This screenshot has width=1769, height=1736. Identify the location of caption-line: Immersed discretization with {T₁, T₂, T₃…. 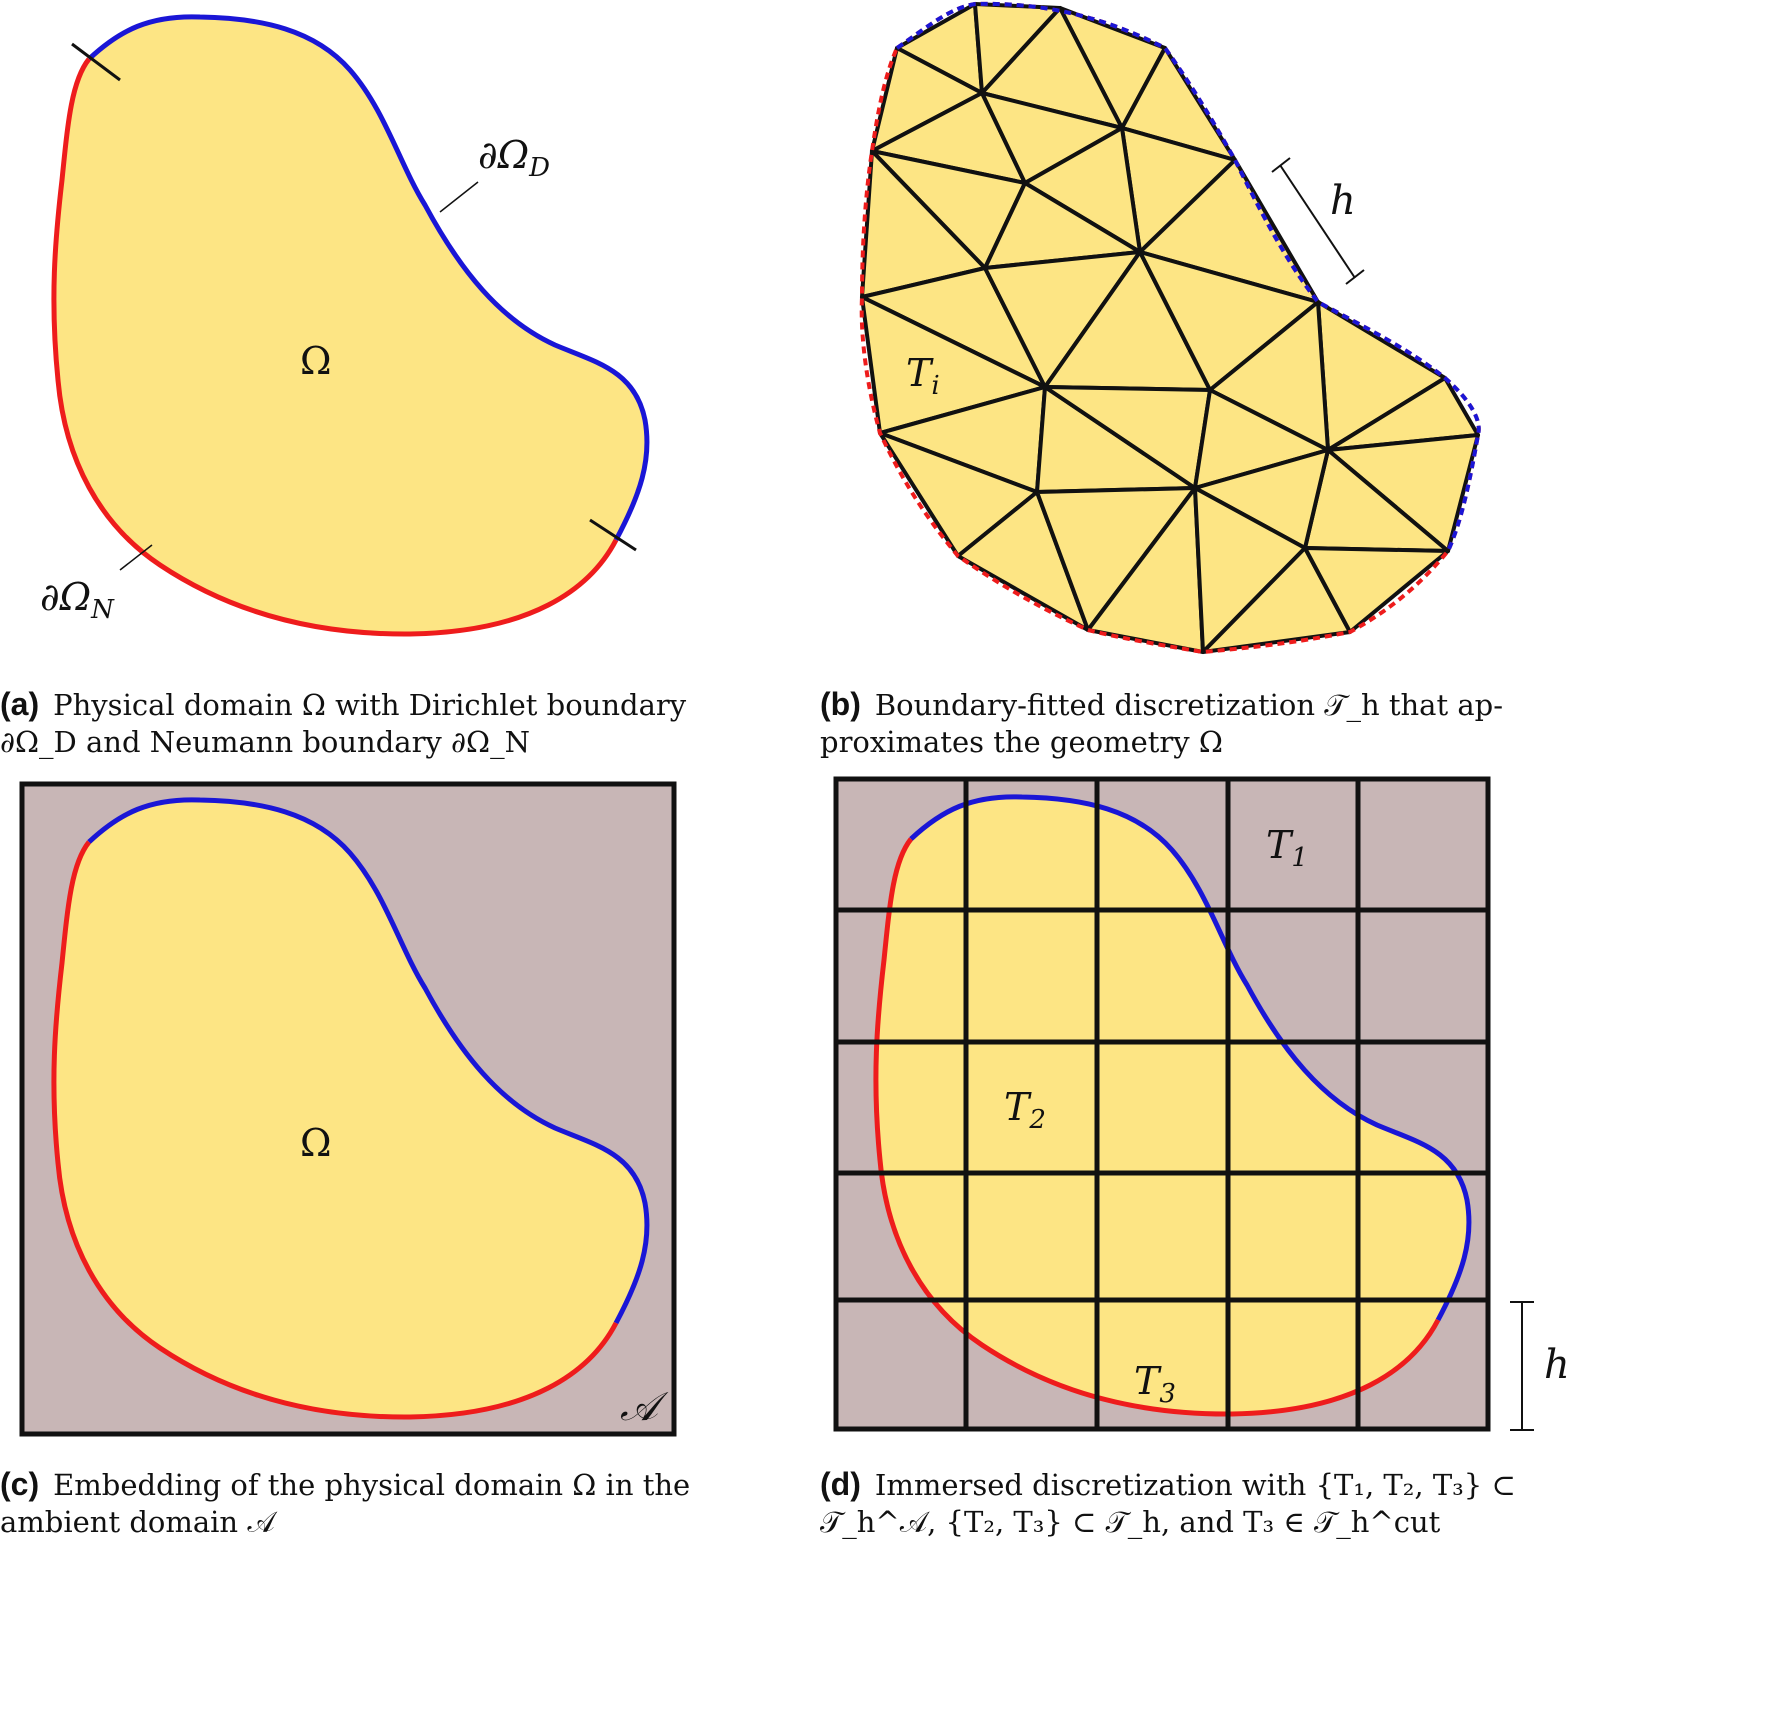
(1195, 1485).